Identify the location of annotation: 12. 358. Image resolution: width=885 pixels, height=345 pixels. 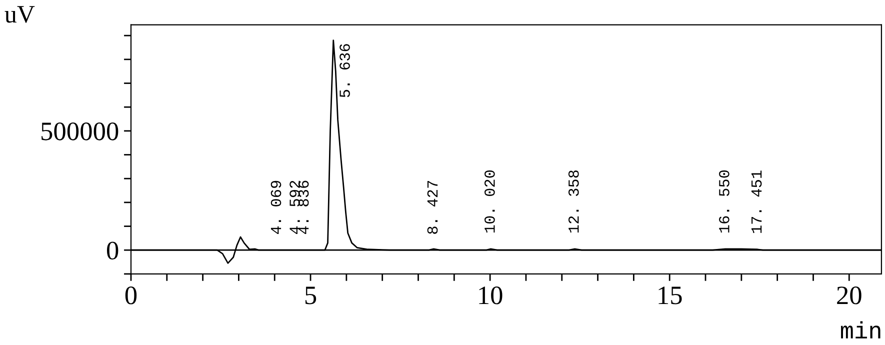
(573, 201).